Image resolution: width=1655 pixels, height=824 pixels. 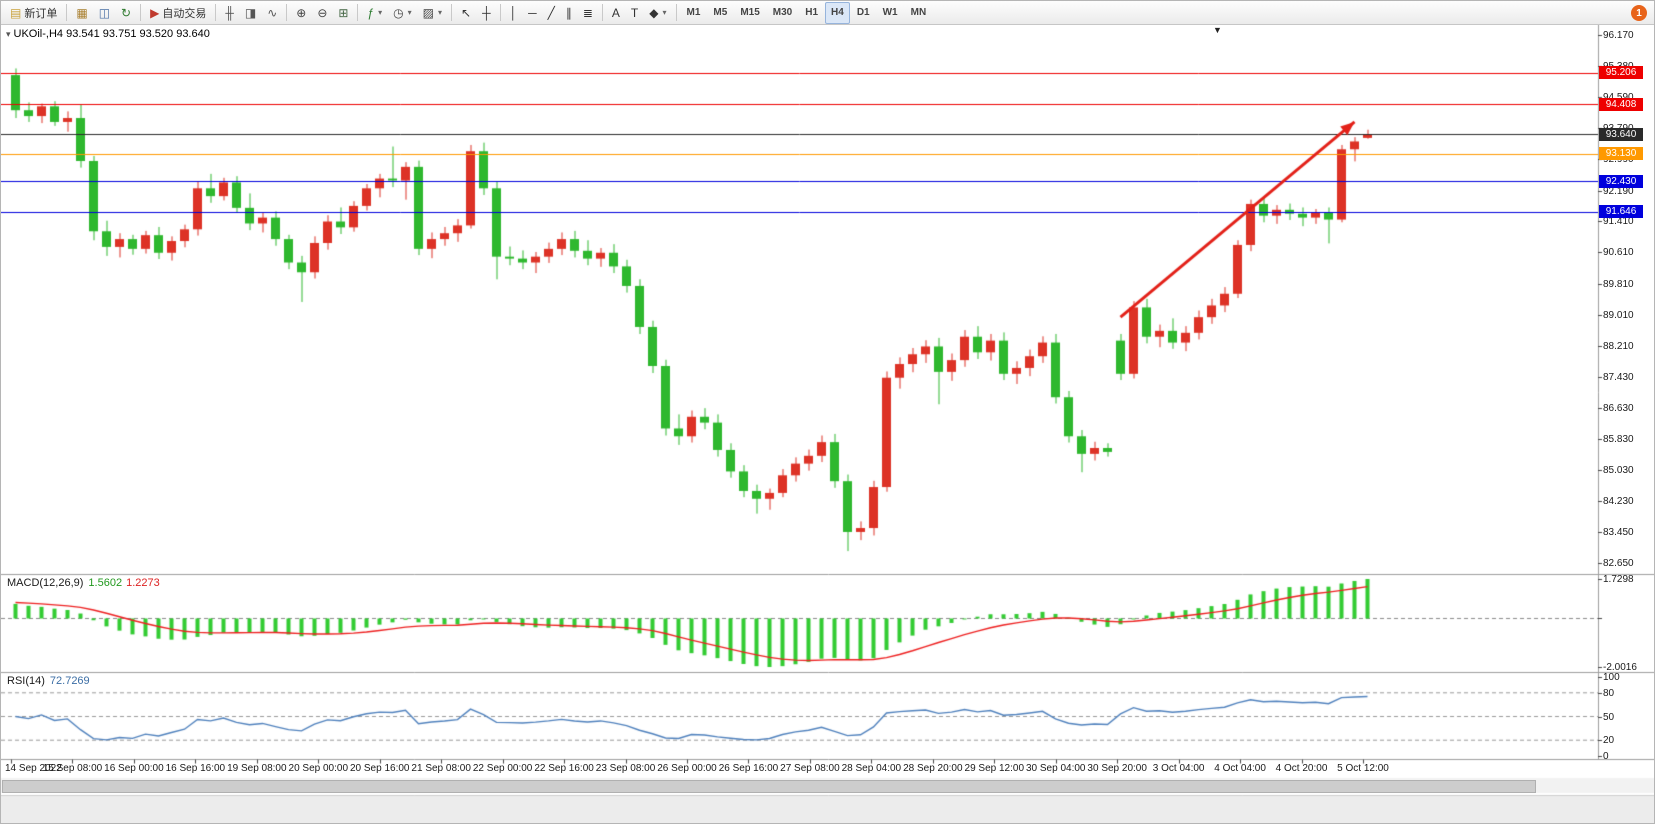 I want to click on candlestick-chart-button: ◨, so click(x=250, y=13).